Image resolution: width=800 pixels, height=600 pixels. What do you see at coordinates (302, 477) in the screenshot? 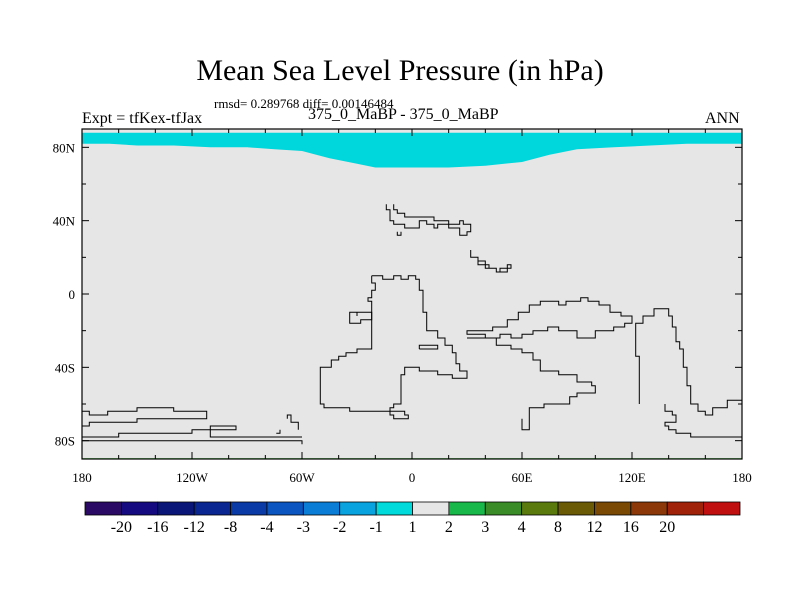
I see `x-tick-label-2: 60W` at bounding box center [302, 477].